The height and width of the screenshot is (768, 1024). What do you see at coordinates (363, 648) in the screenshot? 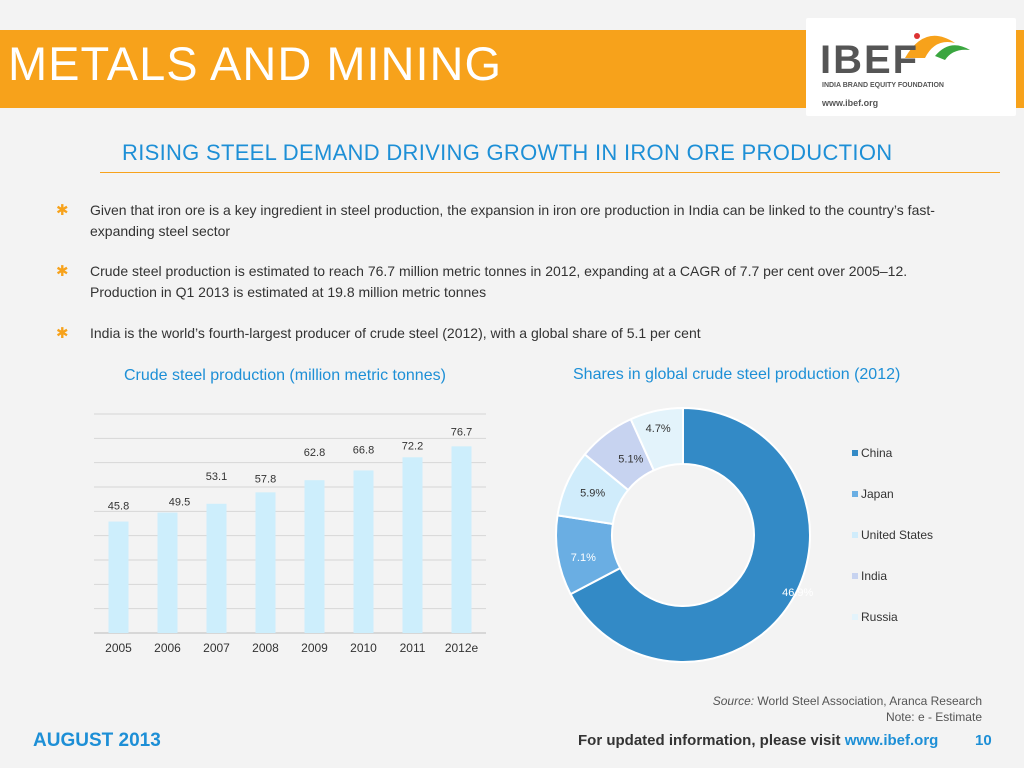
I see `x-tick-label: 2010` at bounding box center [363, 648].